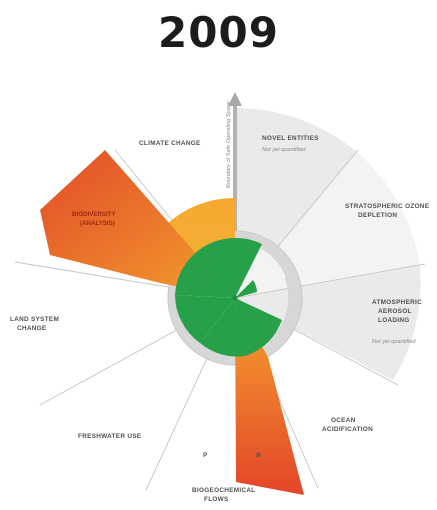  What do you see at coordinates (94, 214) in the screenshot?
I see `label-biodiversity-line1: BIODIVERSITY` at bounding box center [94, 214].